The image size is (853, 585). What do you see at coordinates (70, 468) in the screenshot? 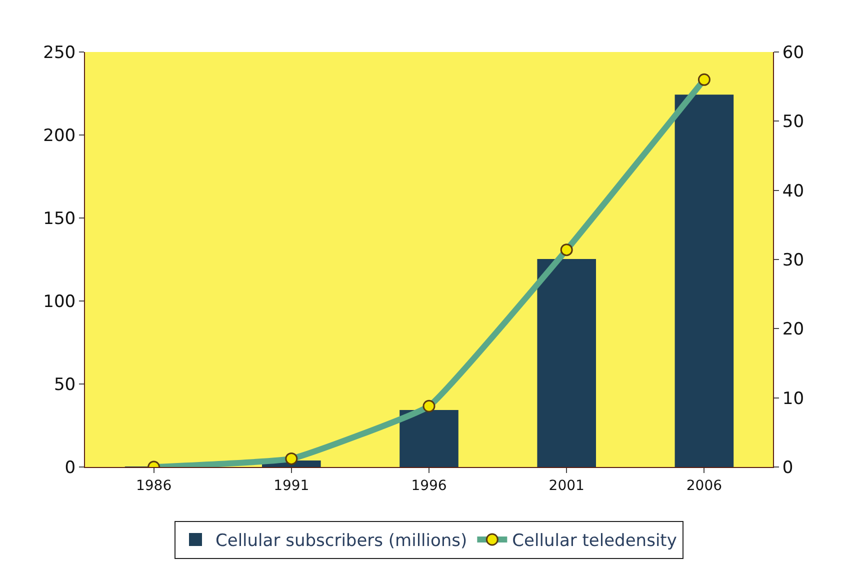
I see `y-tick-label: 0` at bounding box center [70, 468].